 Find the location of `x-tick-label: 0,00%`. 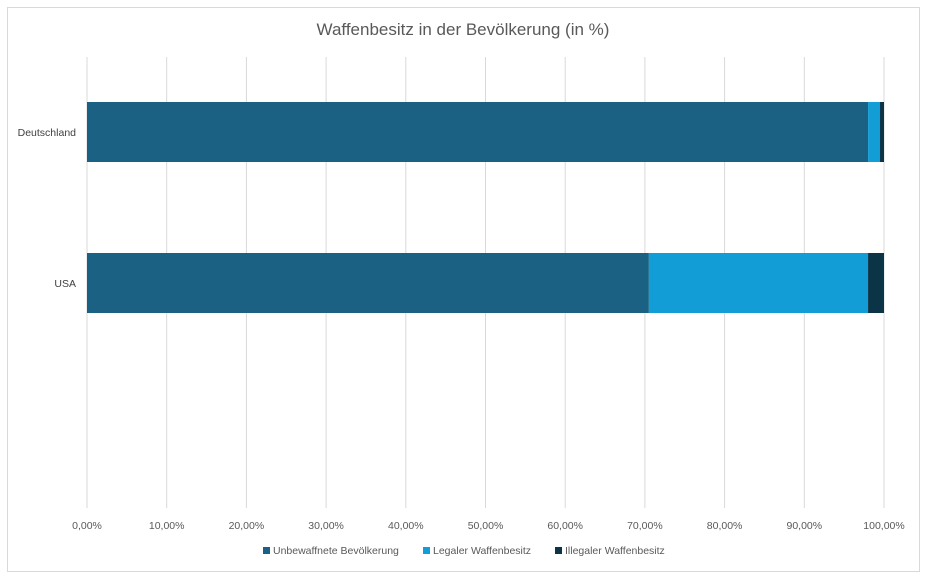

x-tick-label: 0,00% is located at coordinates (87, 526).